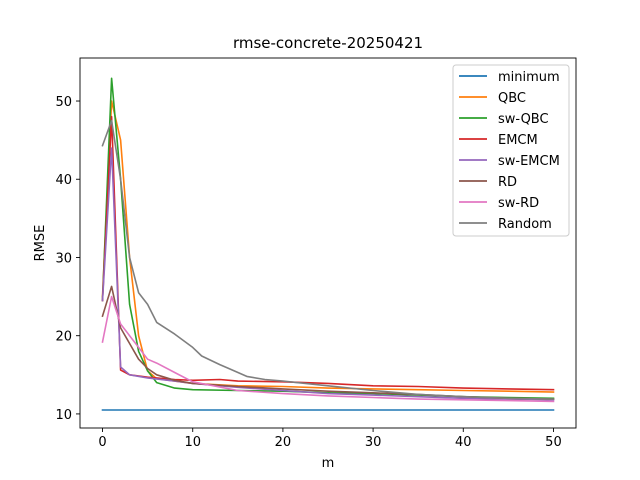 The image size is (640, 480). What do you see at coordinates (63, 337) in the screenshot?
I see `y-tick-label: 20` at bounding box center [63, 337].